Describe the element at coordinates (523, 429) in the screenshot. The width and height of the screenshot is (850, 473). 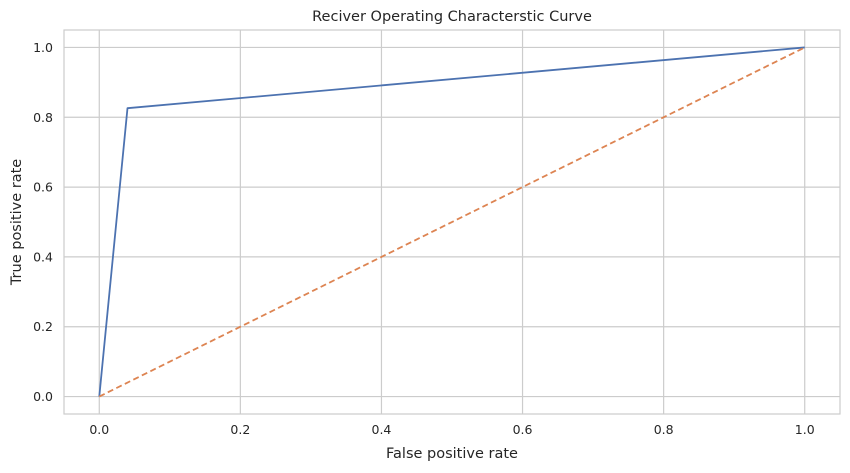
I see `x-tick-label: 0.6` at that location.